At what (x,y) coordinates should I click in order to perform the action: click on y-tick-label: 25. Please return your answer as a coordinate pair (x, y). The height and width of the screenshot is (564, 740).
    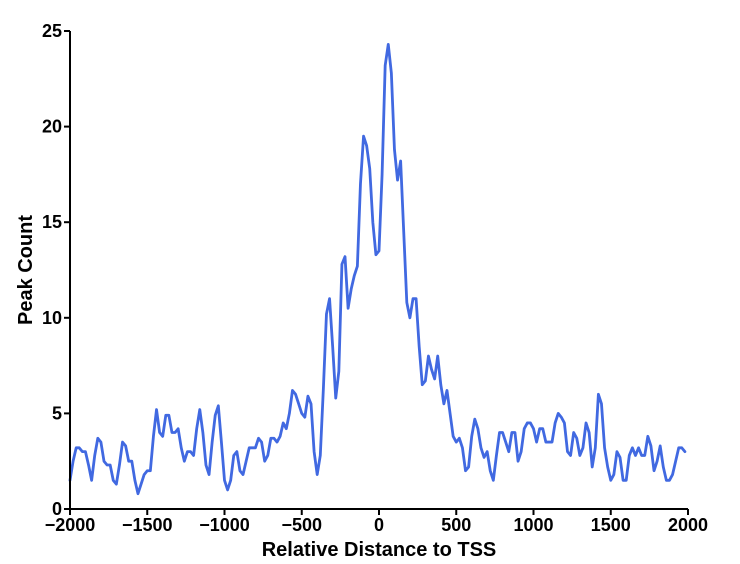
    Looking at the image, I should click on (52, 31).